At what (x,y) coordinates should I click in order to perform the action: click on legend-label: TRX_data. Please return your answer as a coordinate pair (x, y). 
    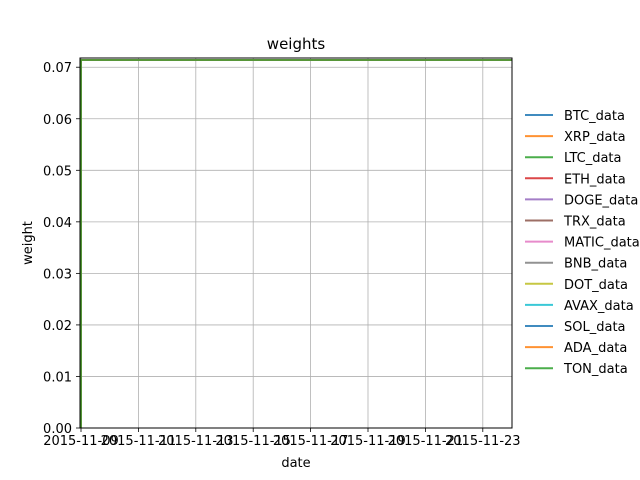
    Looking at the image, I should click on (594, 222).